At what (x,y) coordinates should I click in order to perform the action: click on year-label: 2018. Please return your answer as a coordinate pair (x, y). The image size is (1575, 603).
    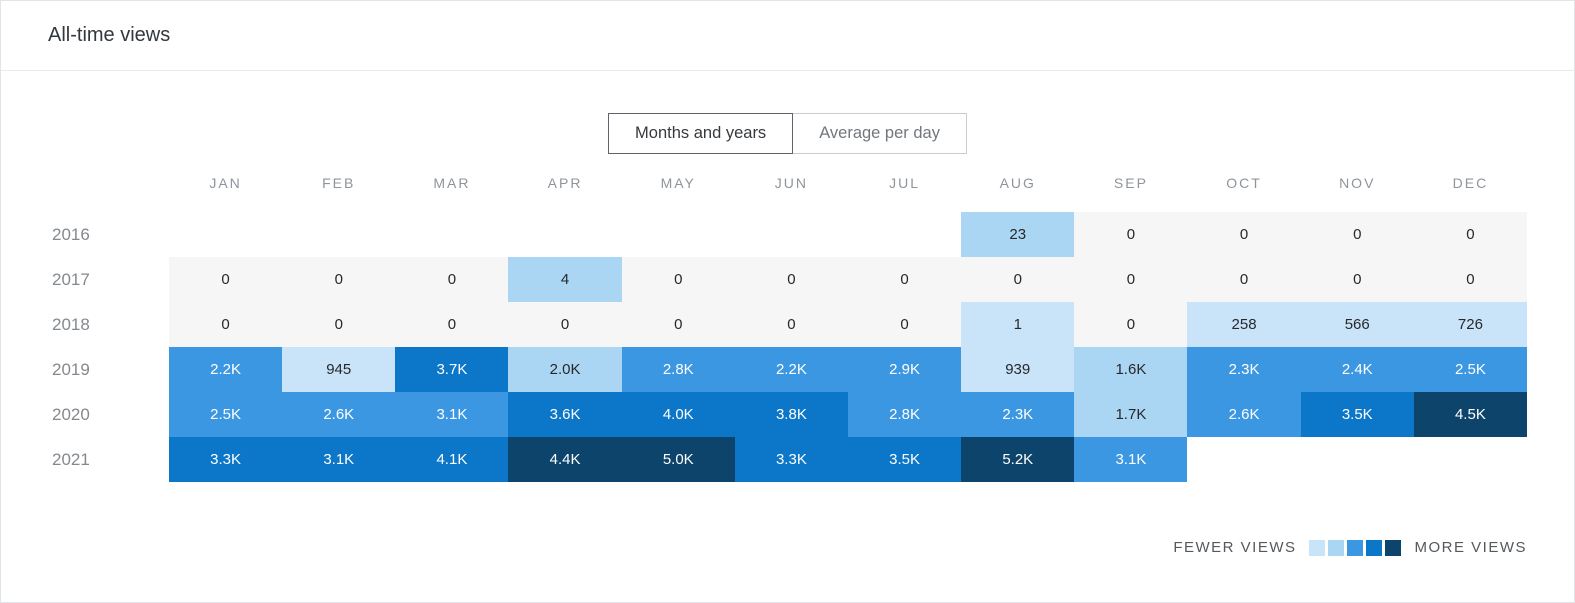
    Looking at the image, I should click on (71, 324).